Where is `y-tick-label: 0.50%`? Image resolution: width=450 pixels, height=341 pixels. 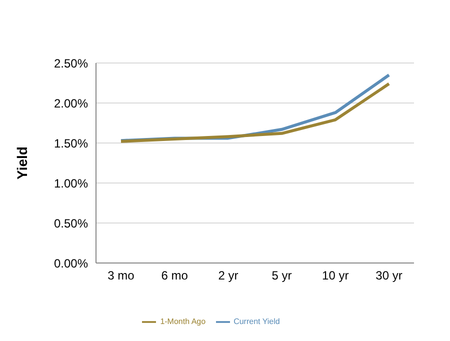 y-tick-label: 0.50% is located at coordinates (71, 223).